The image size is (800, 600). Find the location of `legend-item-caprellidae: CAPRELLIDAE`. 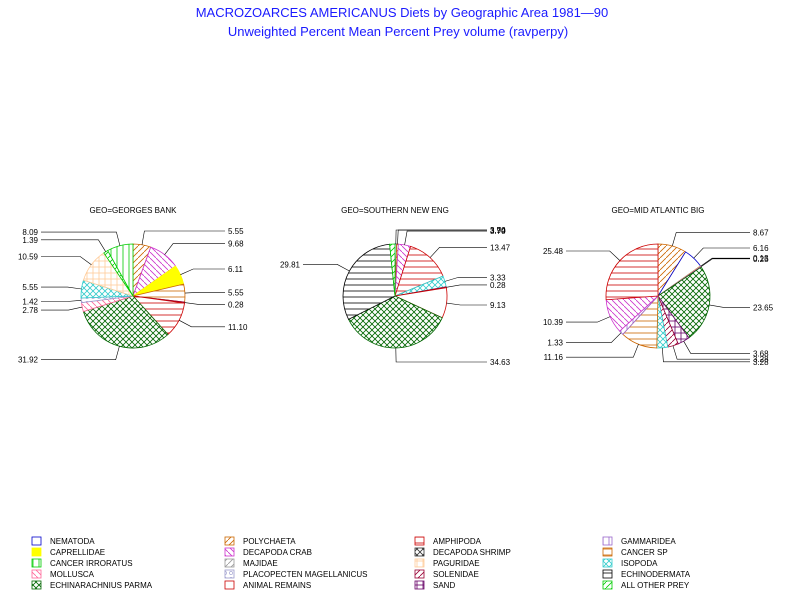

legend-item-caprellidae: CAPRELLIDAE is located at coordinates (68, 552).